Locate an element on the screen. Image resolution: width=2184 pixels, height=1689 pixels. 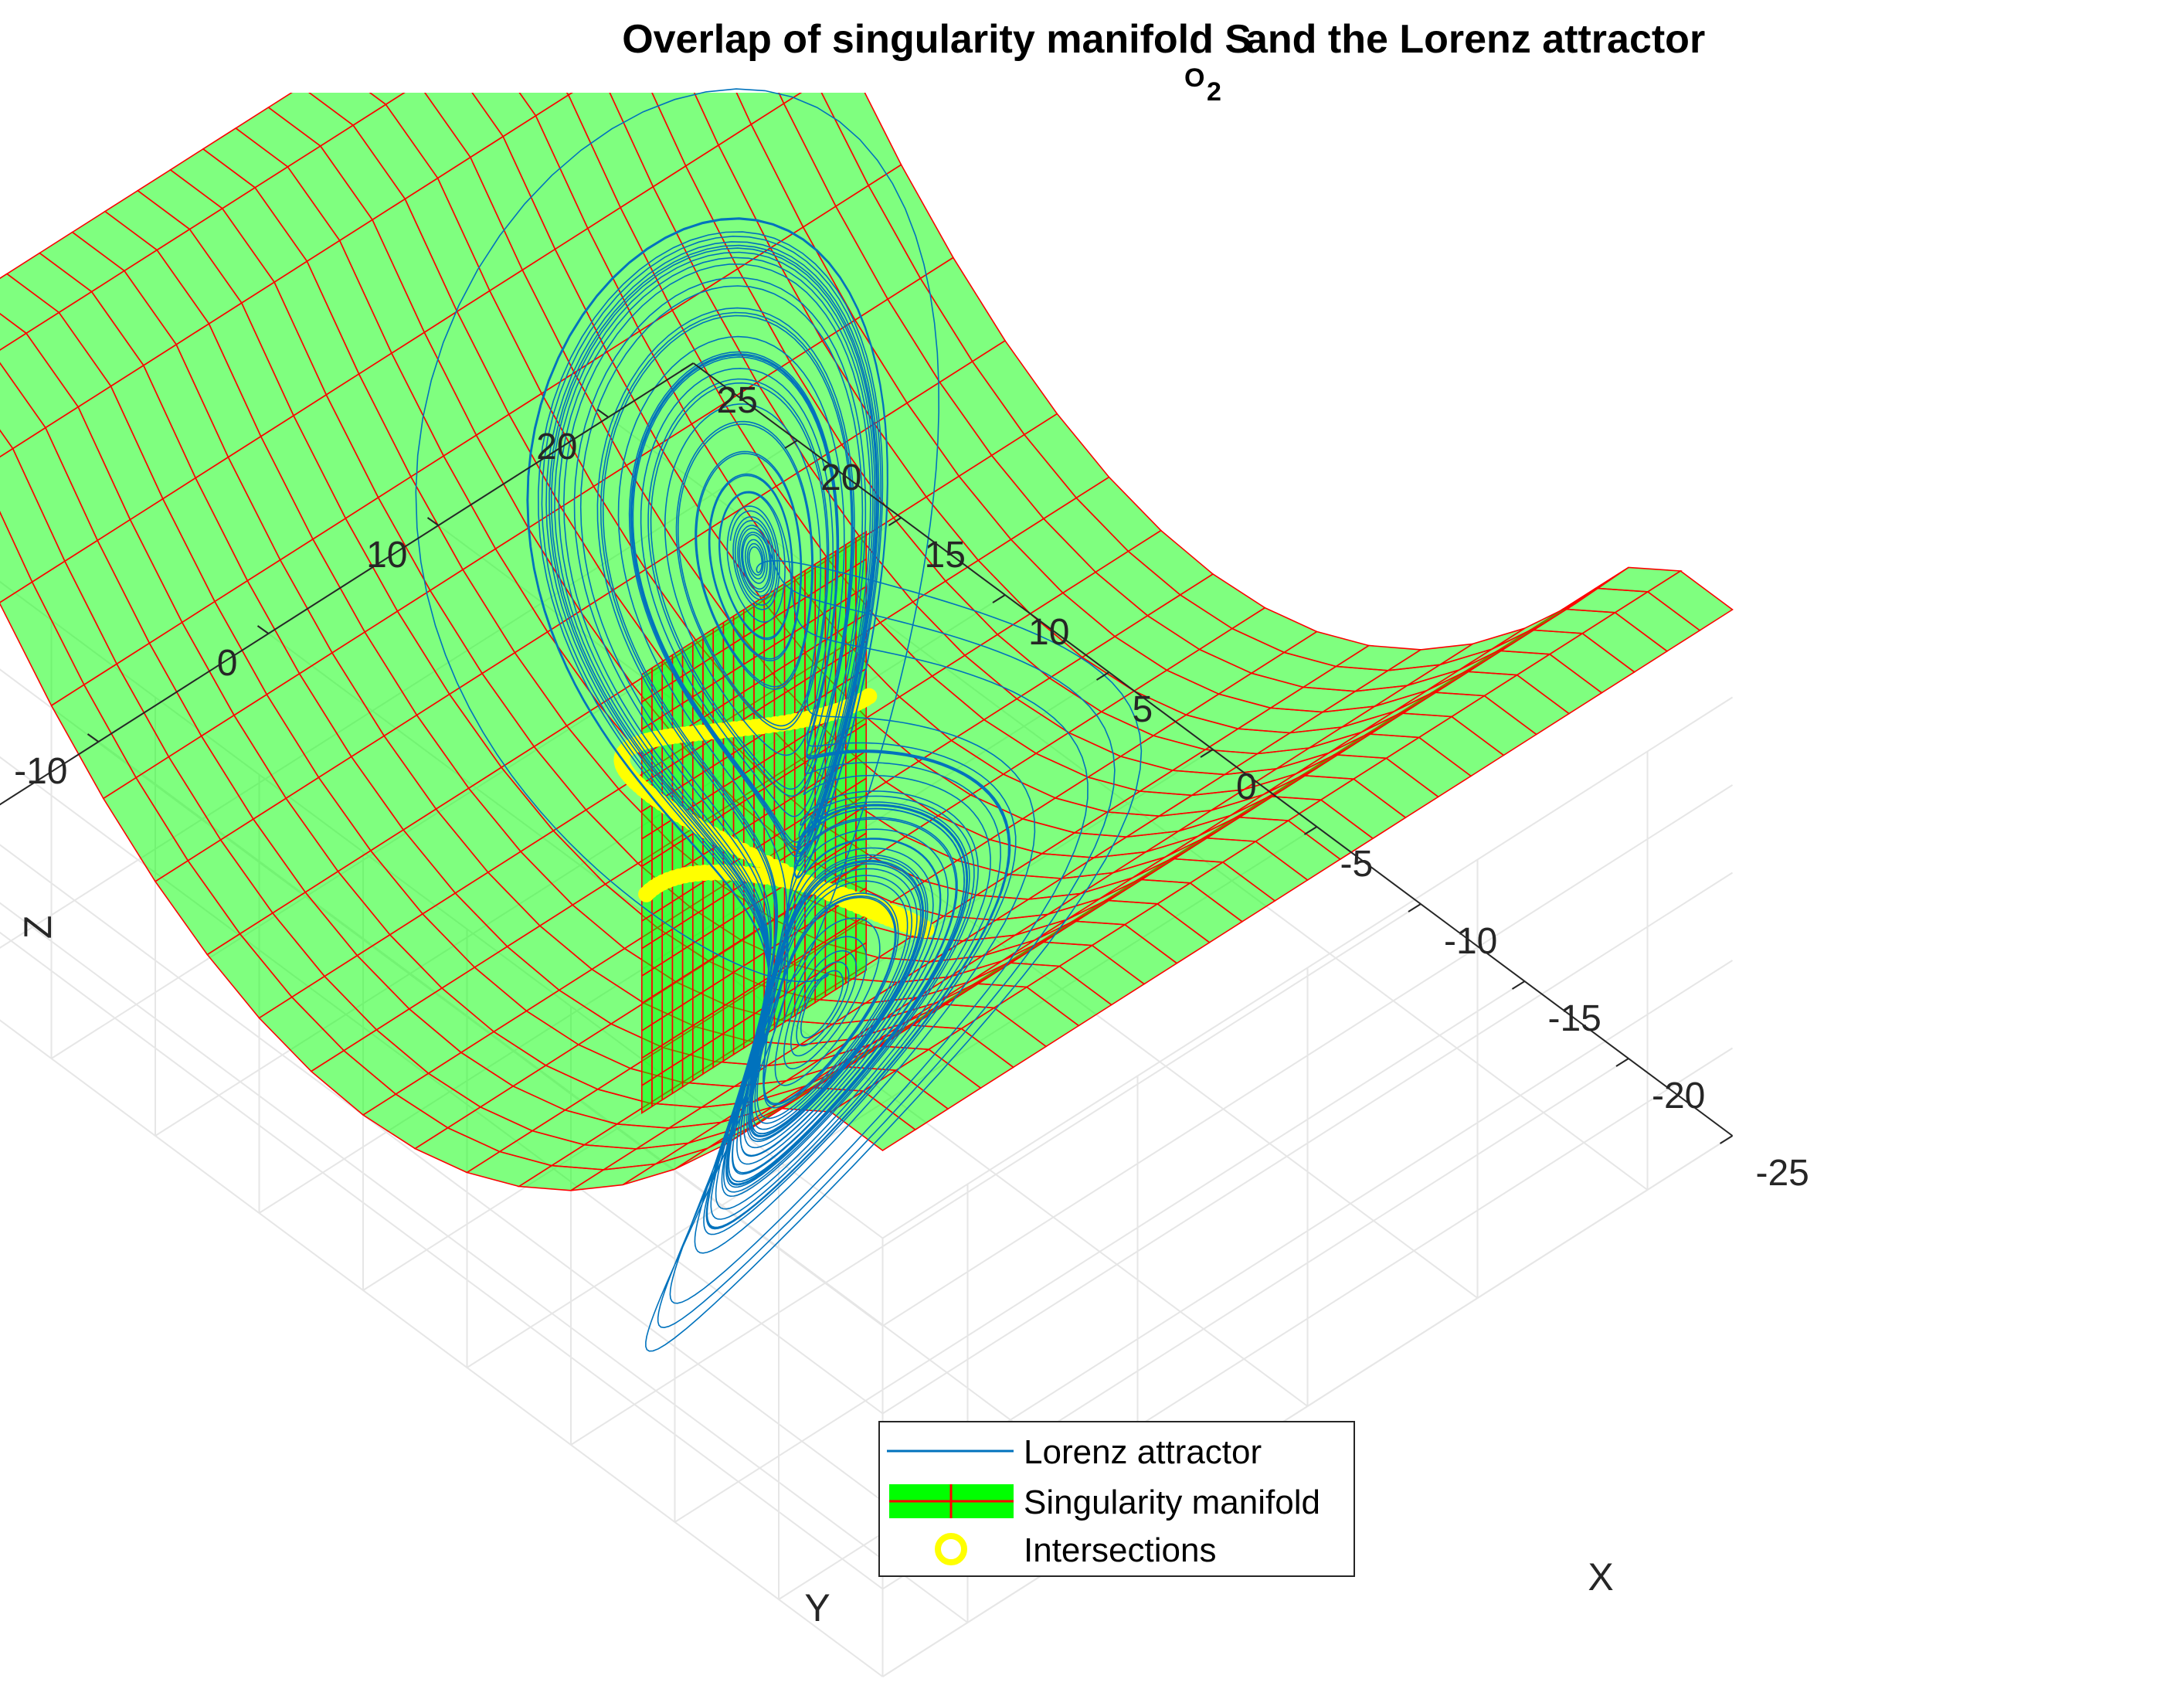
y-tick-label: 0 is located at coordinates (227, 664).